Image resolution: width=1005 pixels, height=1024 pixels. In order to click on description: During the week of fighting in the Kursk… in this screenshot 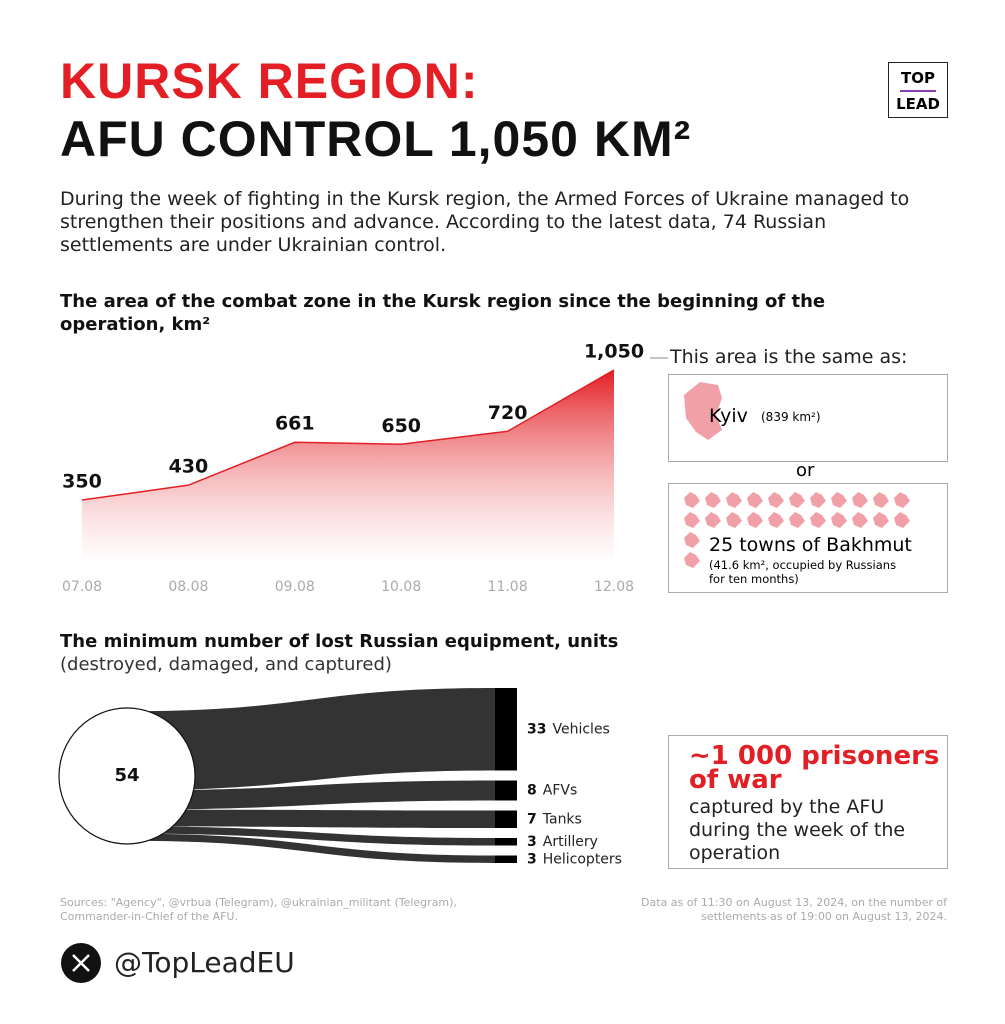, I will do `click(485, 222)`.